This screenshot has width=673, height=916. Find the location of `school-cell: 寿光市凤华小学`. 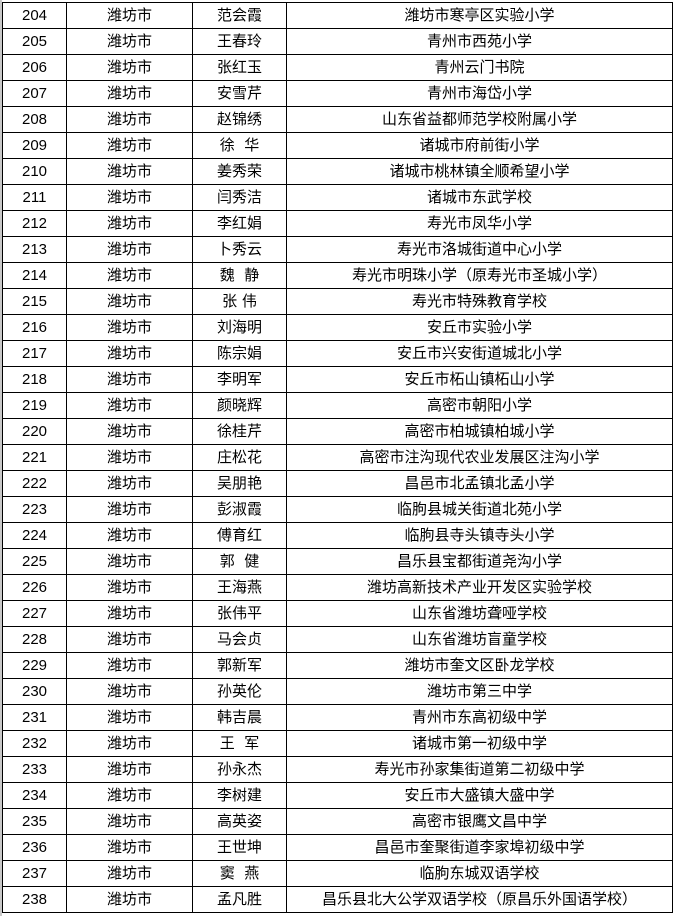

school-cell: 寿光市凤华小学 is located at coordinates (479, 223).